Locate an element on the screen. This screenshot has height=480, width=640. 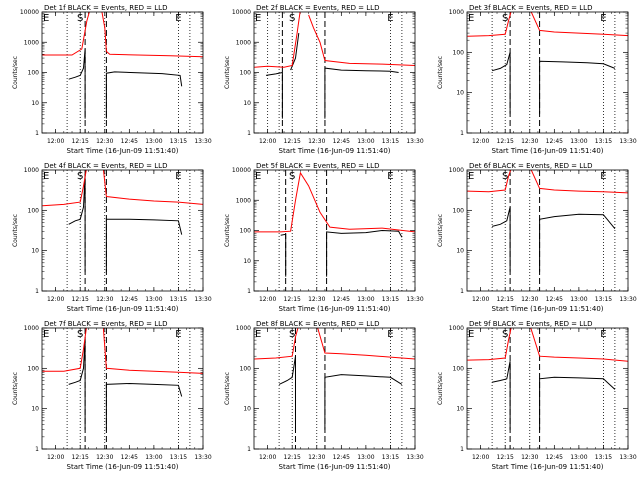
panel-title: Det 1f BLACK = Events, RED = LLD is located at coordinates (105, 8).